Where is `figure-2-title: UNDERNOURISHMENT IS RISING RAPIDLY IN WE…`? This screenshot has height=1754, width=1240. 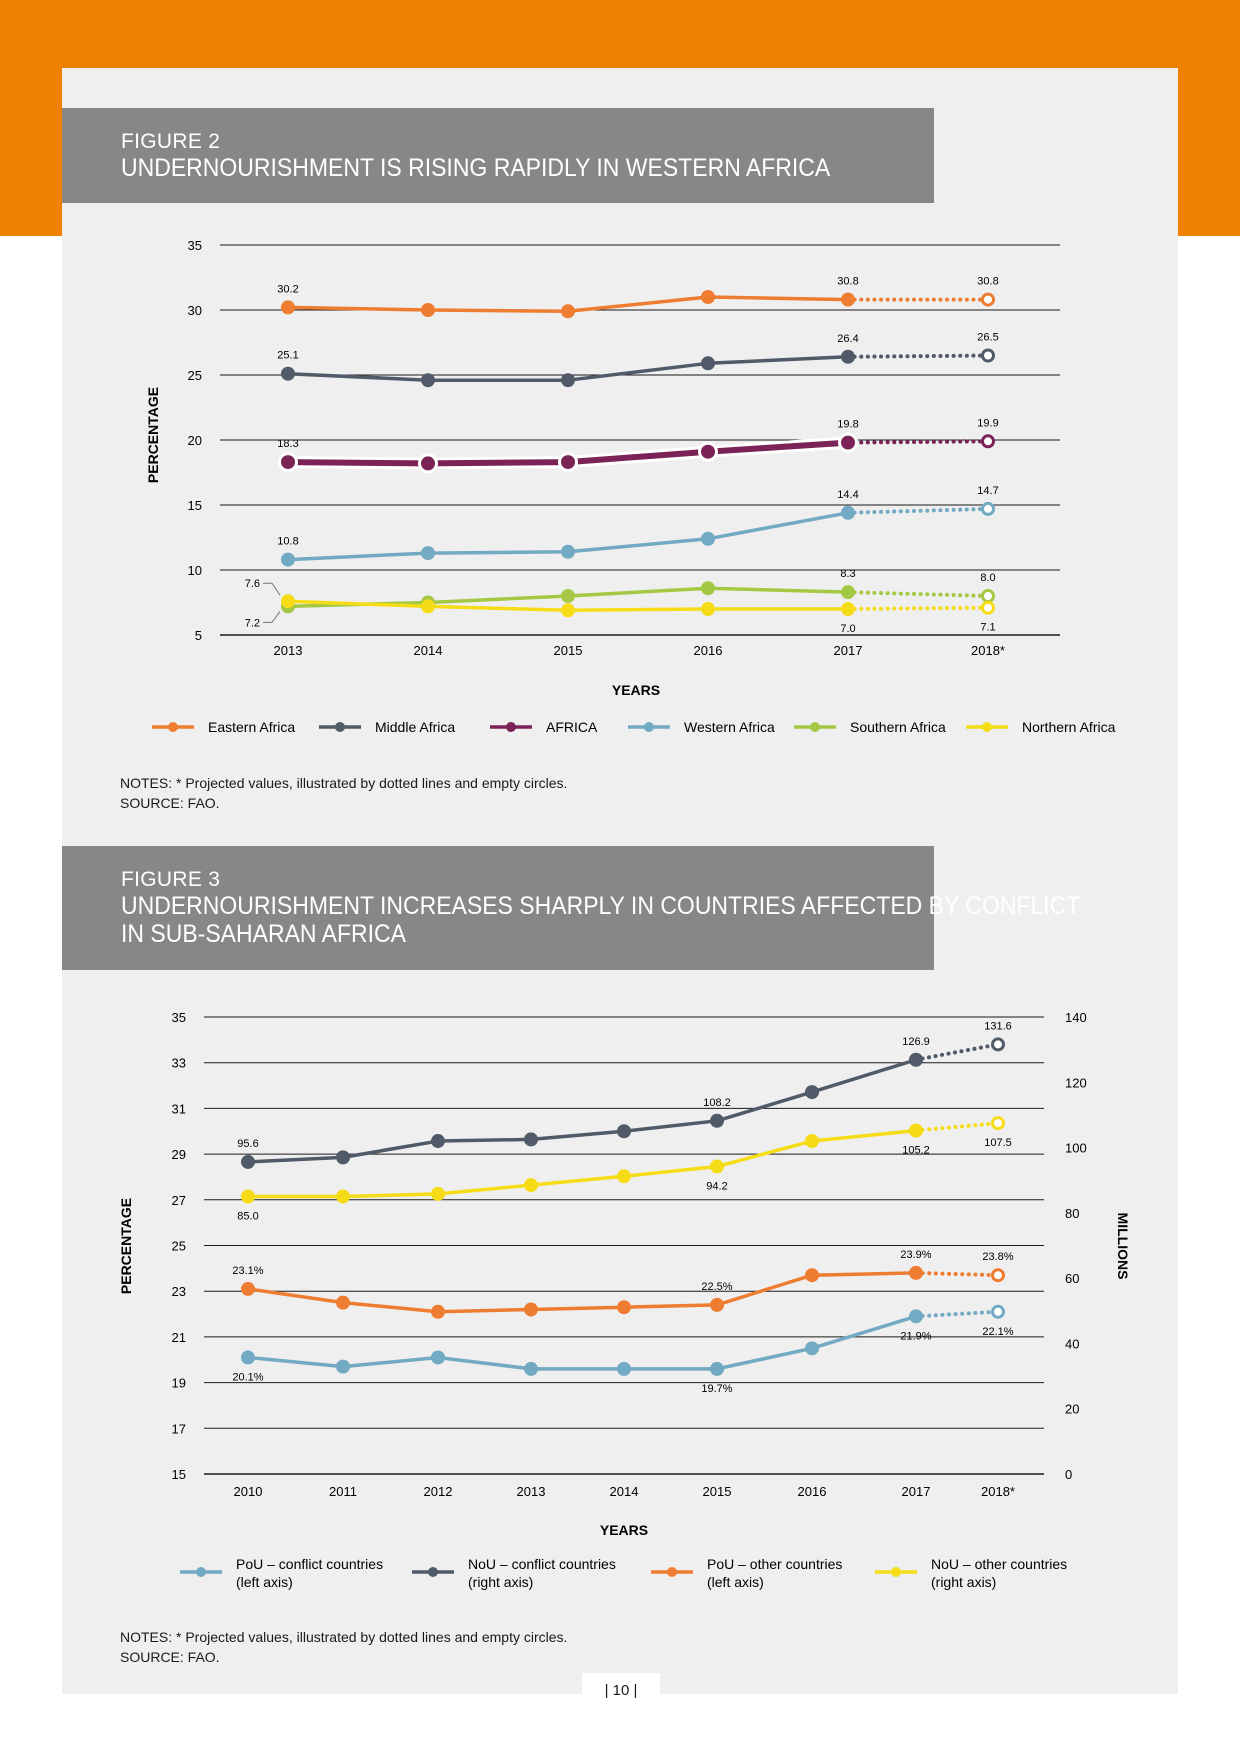
figure-2-title: UNDERNOURISHMENT IS RISING RAPIDLY IN WE… is located at coordinates (476, 168).